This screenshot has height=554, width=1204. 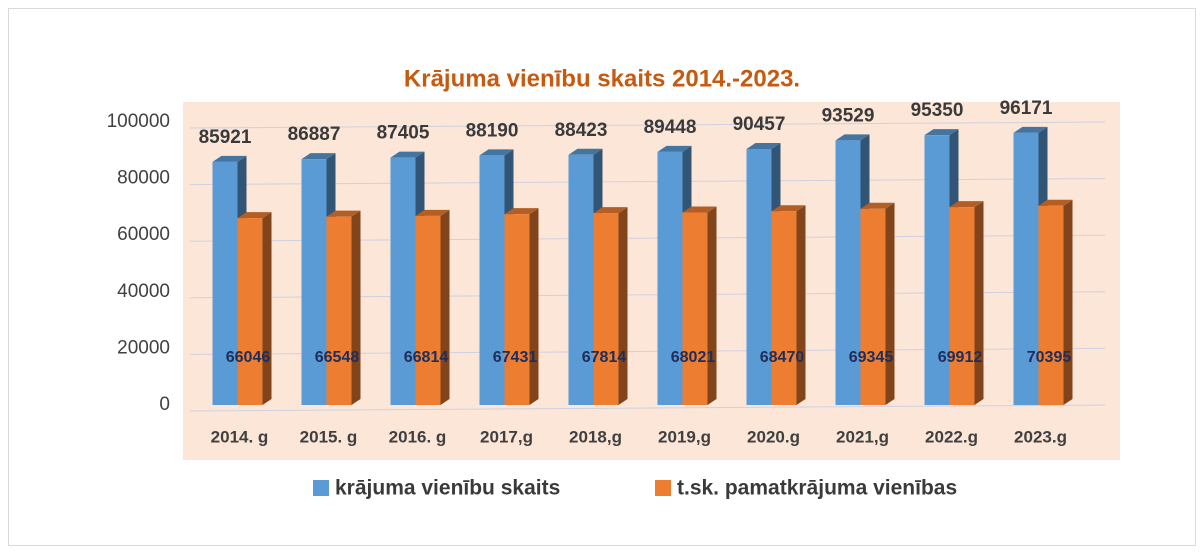 What do you see at coordinates (143, 291) in the screenshot?
I see `y-tick-label: 40000` at bounding box center [143, 291].